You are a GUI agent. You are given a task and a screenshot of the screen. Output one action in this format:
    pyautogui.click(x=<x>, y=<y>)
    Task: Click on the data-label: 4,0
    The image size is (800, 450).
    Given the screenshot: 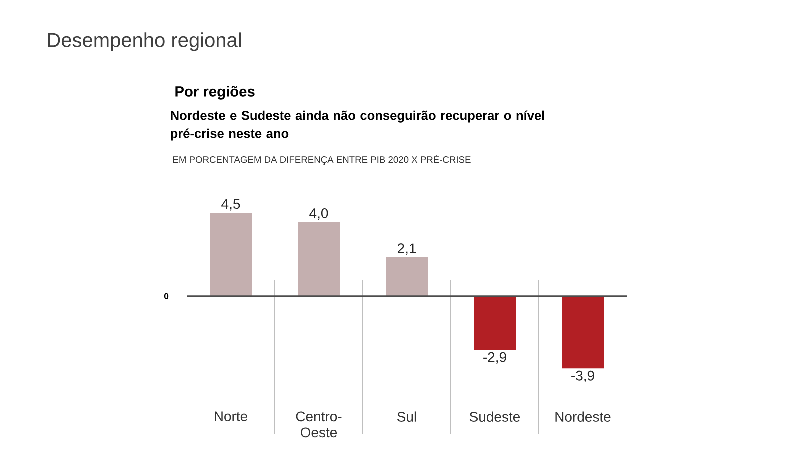 What is the action you would take?
    pyautogui.click(x=319, y=214)
    